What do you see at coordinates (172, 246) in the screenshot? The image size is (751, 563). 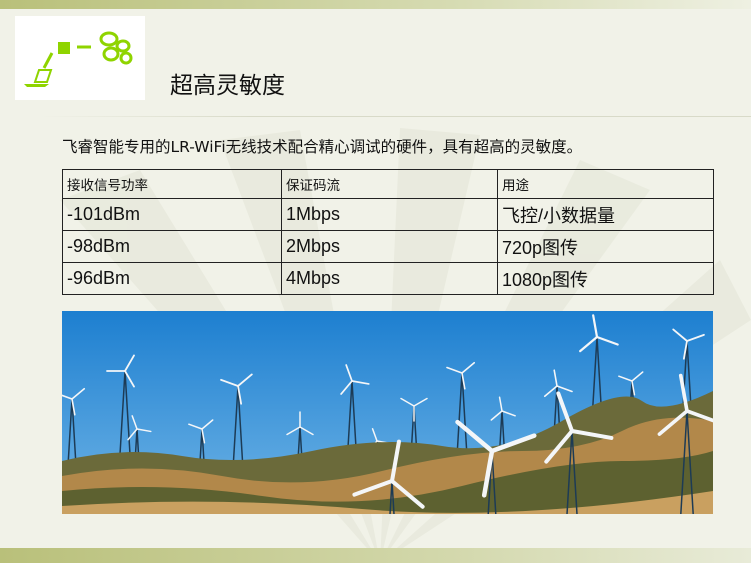 I see `cell-signal-power: -98dBm` at bounding box center [172, 246].